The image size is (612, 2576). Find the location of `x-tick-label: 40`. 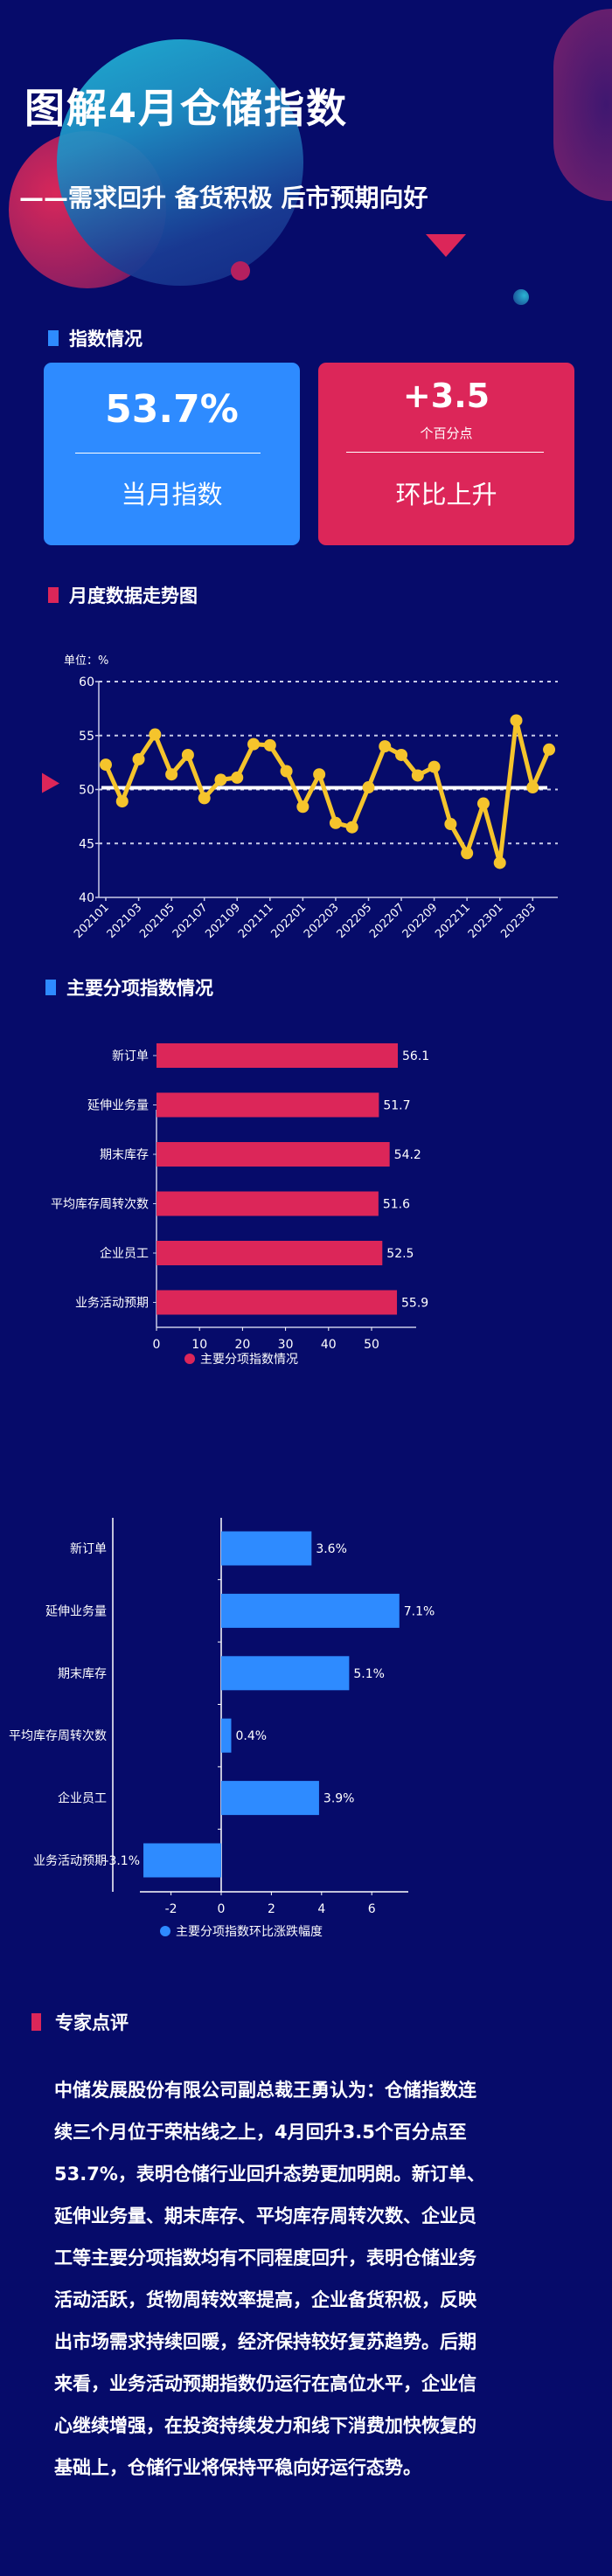

x-tick-label: 40 is located at coordinates (329, 1345).